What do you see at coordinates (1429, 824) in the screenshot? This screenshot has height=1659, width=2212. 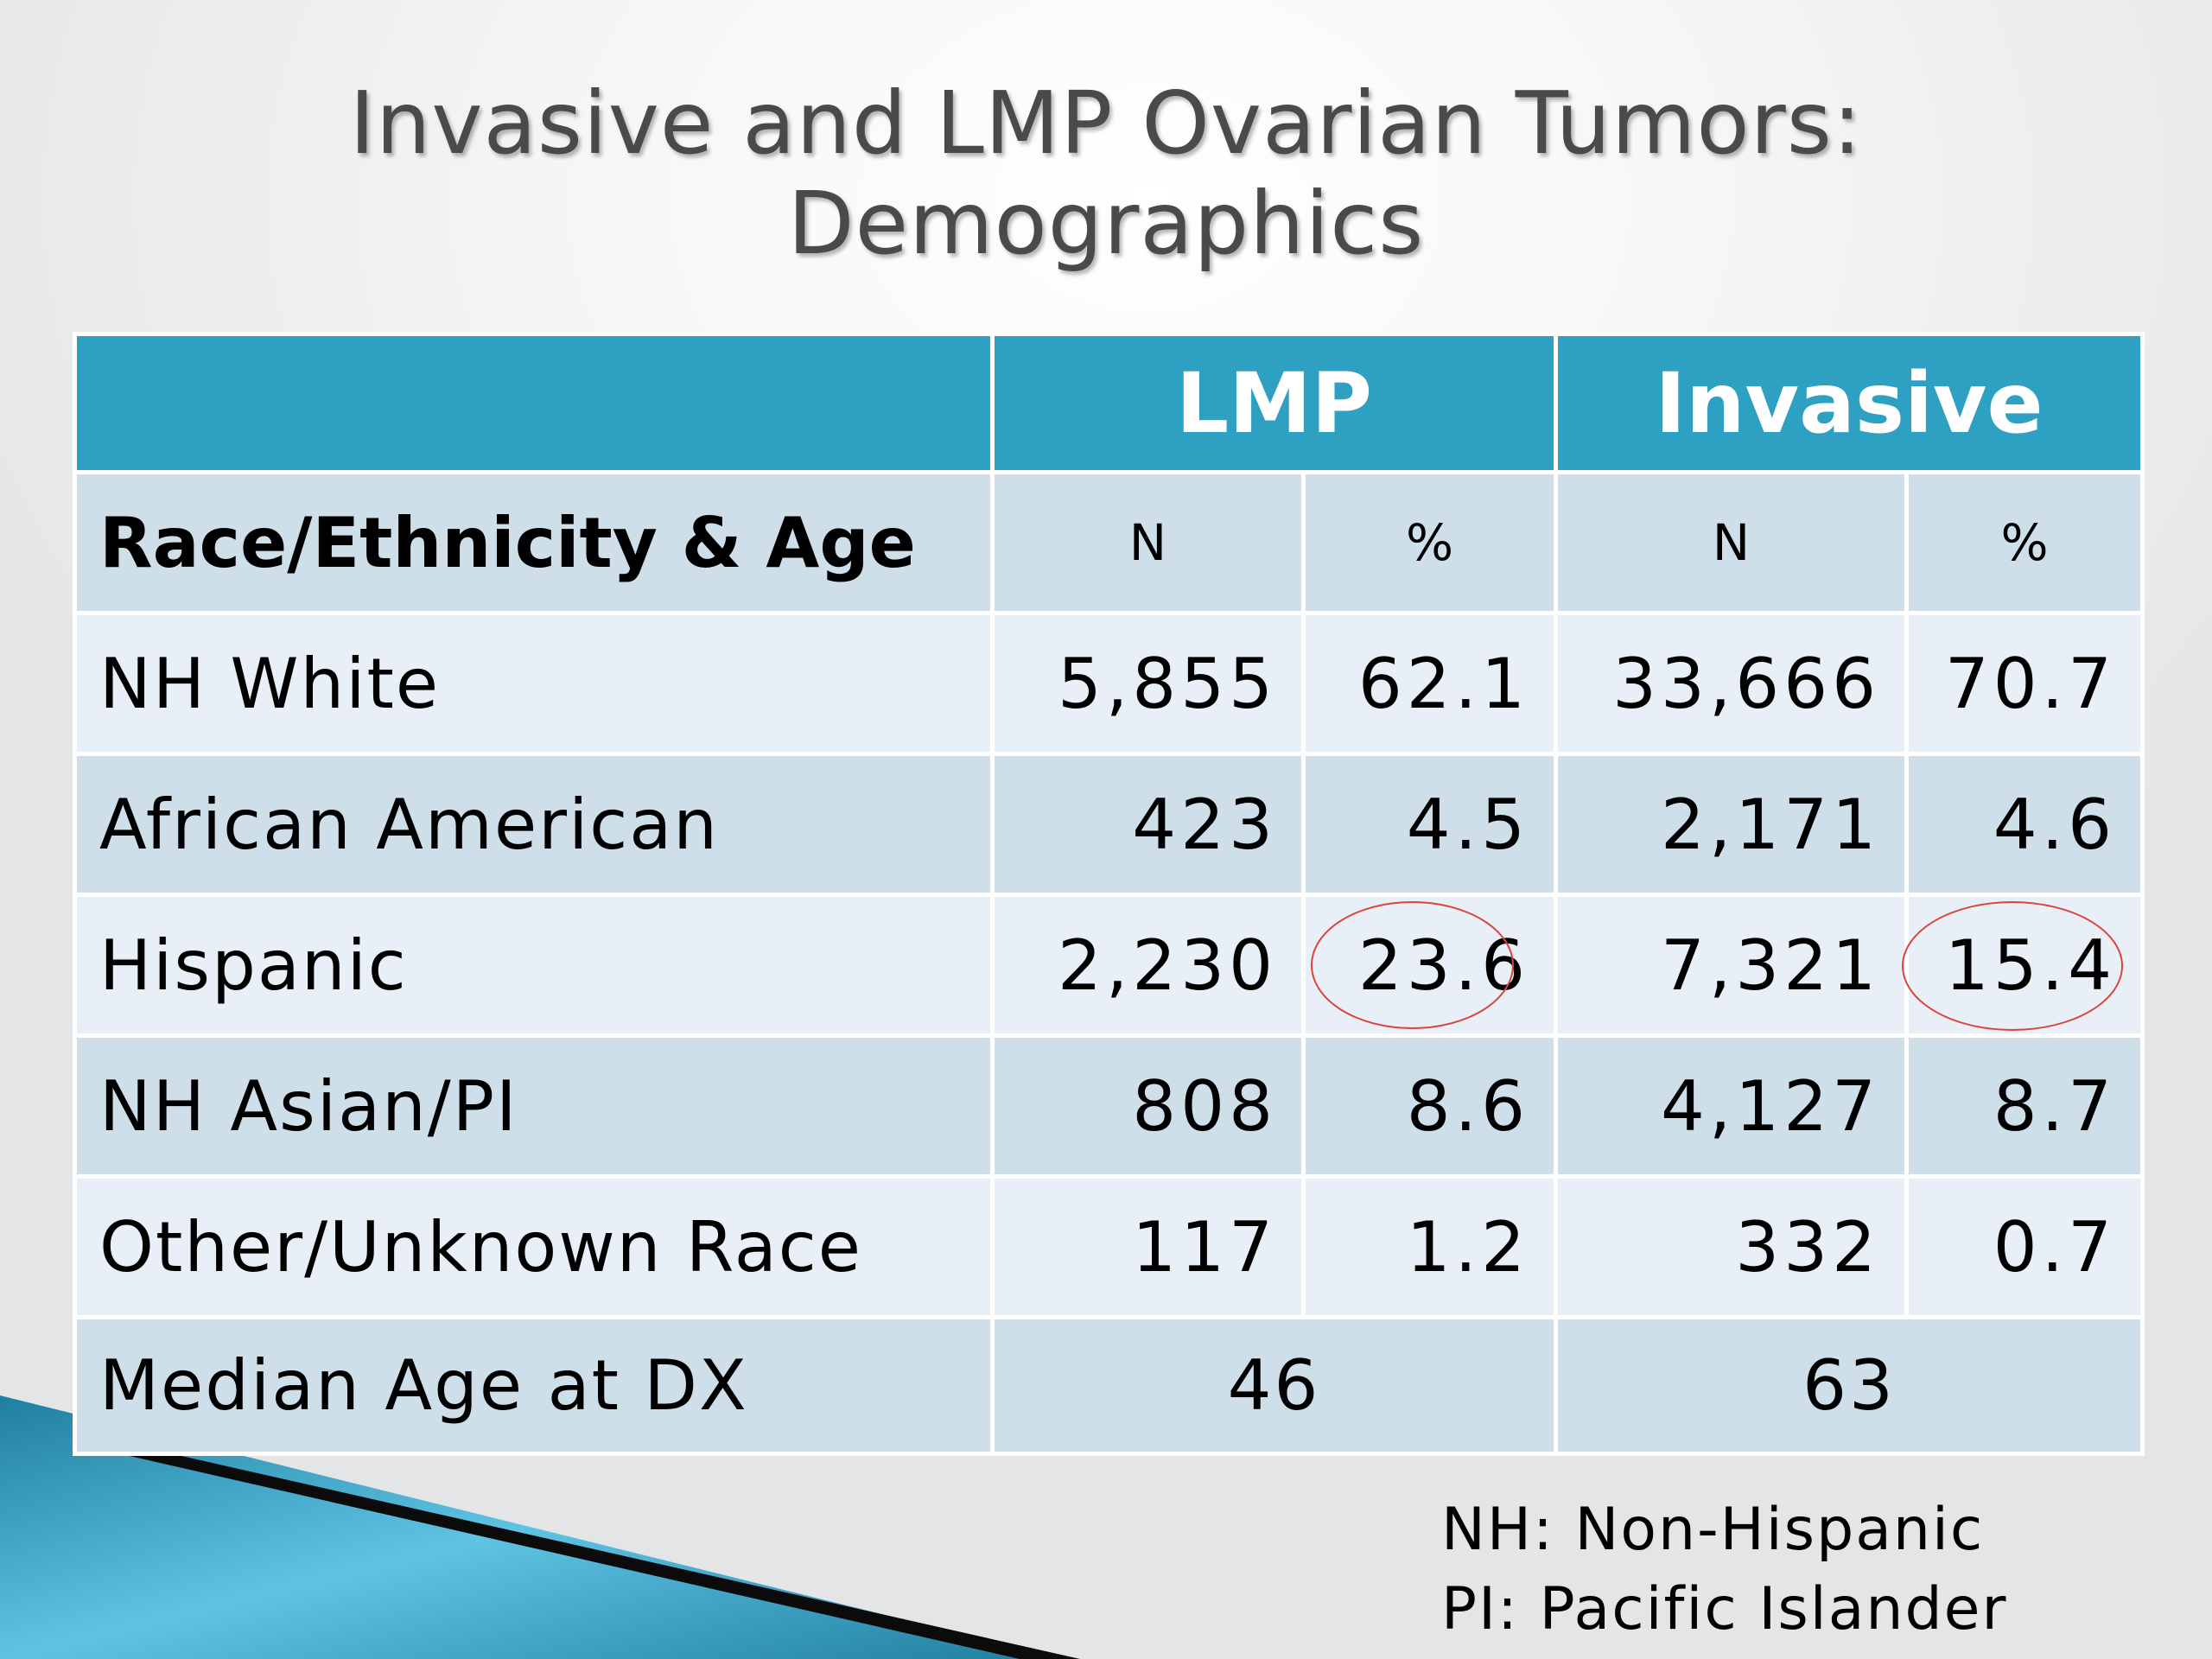 I see `lmp-pct-cell: 4.5` at bounding box center [1429, 824].